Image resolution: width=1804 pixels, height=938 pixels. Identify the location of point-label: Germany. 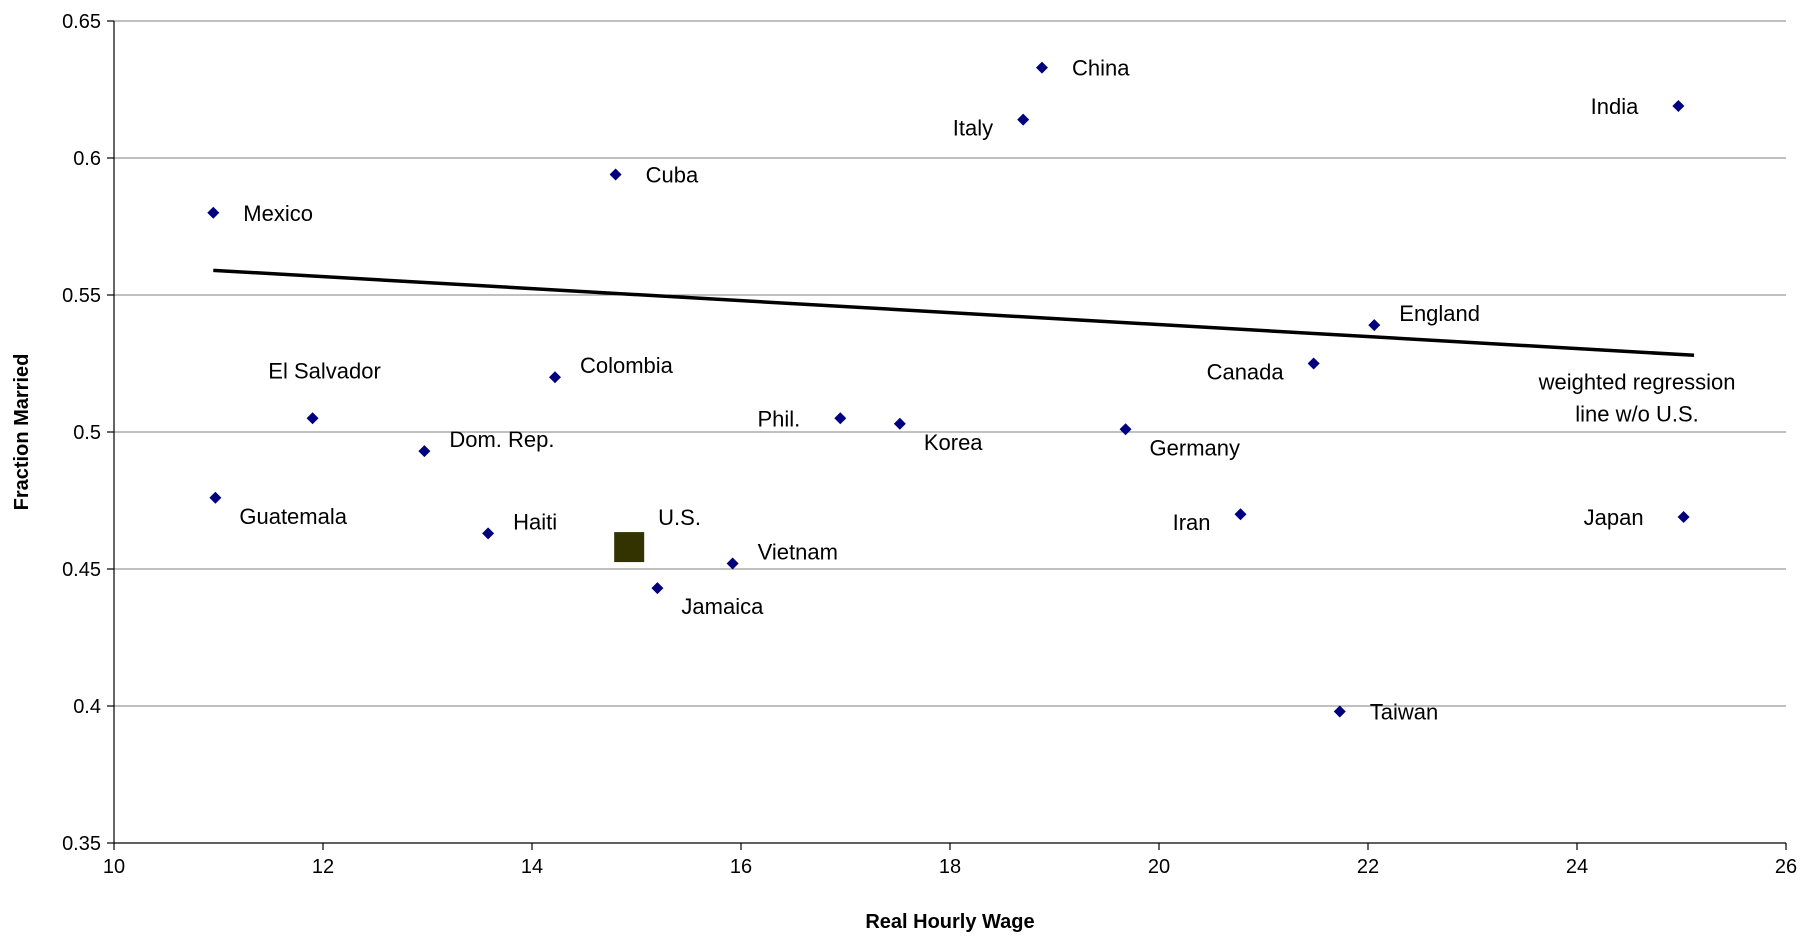
(1195, 447).